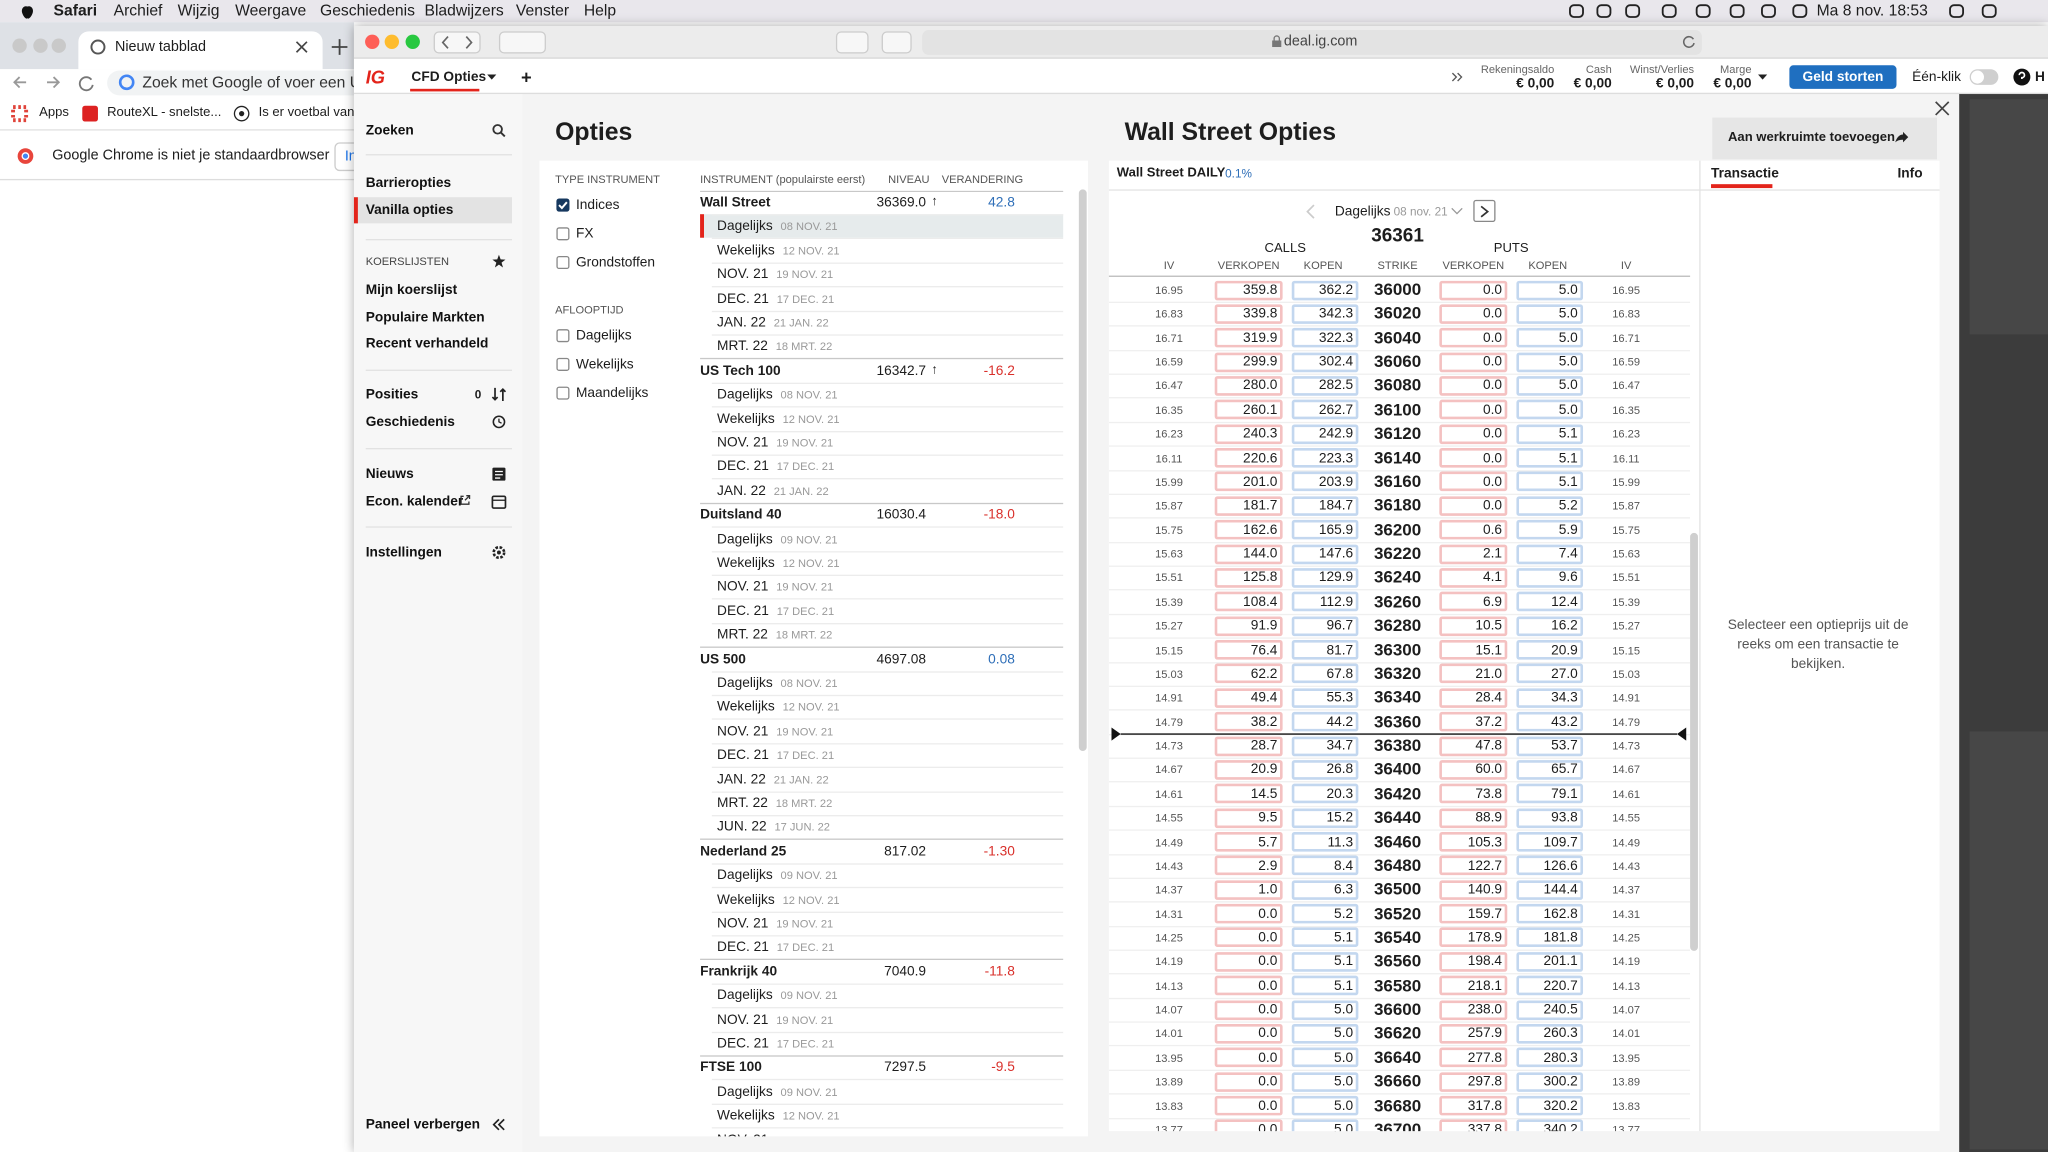 The height and width of the screenshot is (1152, 2048). Describe the element at coordinates (411, 290) in the screenshot. I see `watchlist-link: Mijn koerslijst` at that location.